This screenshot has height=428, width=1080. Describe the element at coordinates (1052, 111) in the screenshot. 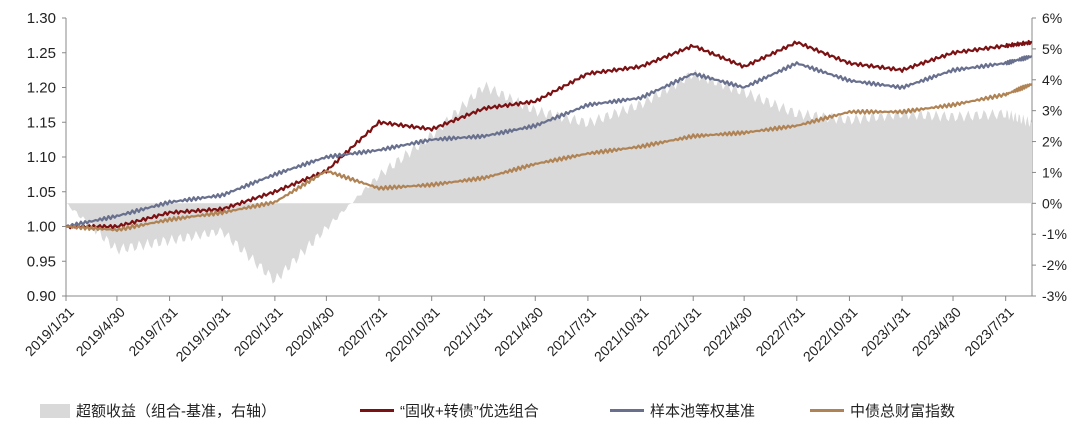

I see `y-right-tick-label: 3%` at that location.